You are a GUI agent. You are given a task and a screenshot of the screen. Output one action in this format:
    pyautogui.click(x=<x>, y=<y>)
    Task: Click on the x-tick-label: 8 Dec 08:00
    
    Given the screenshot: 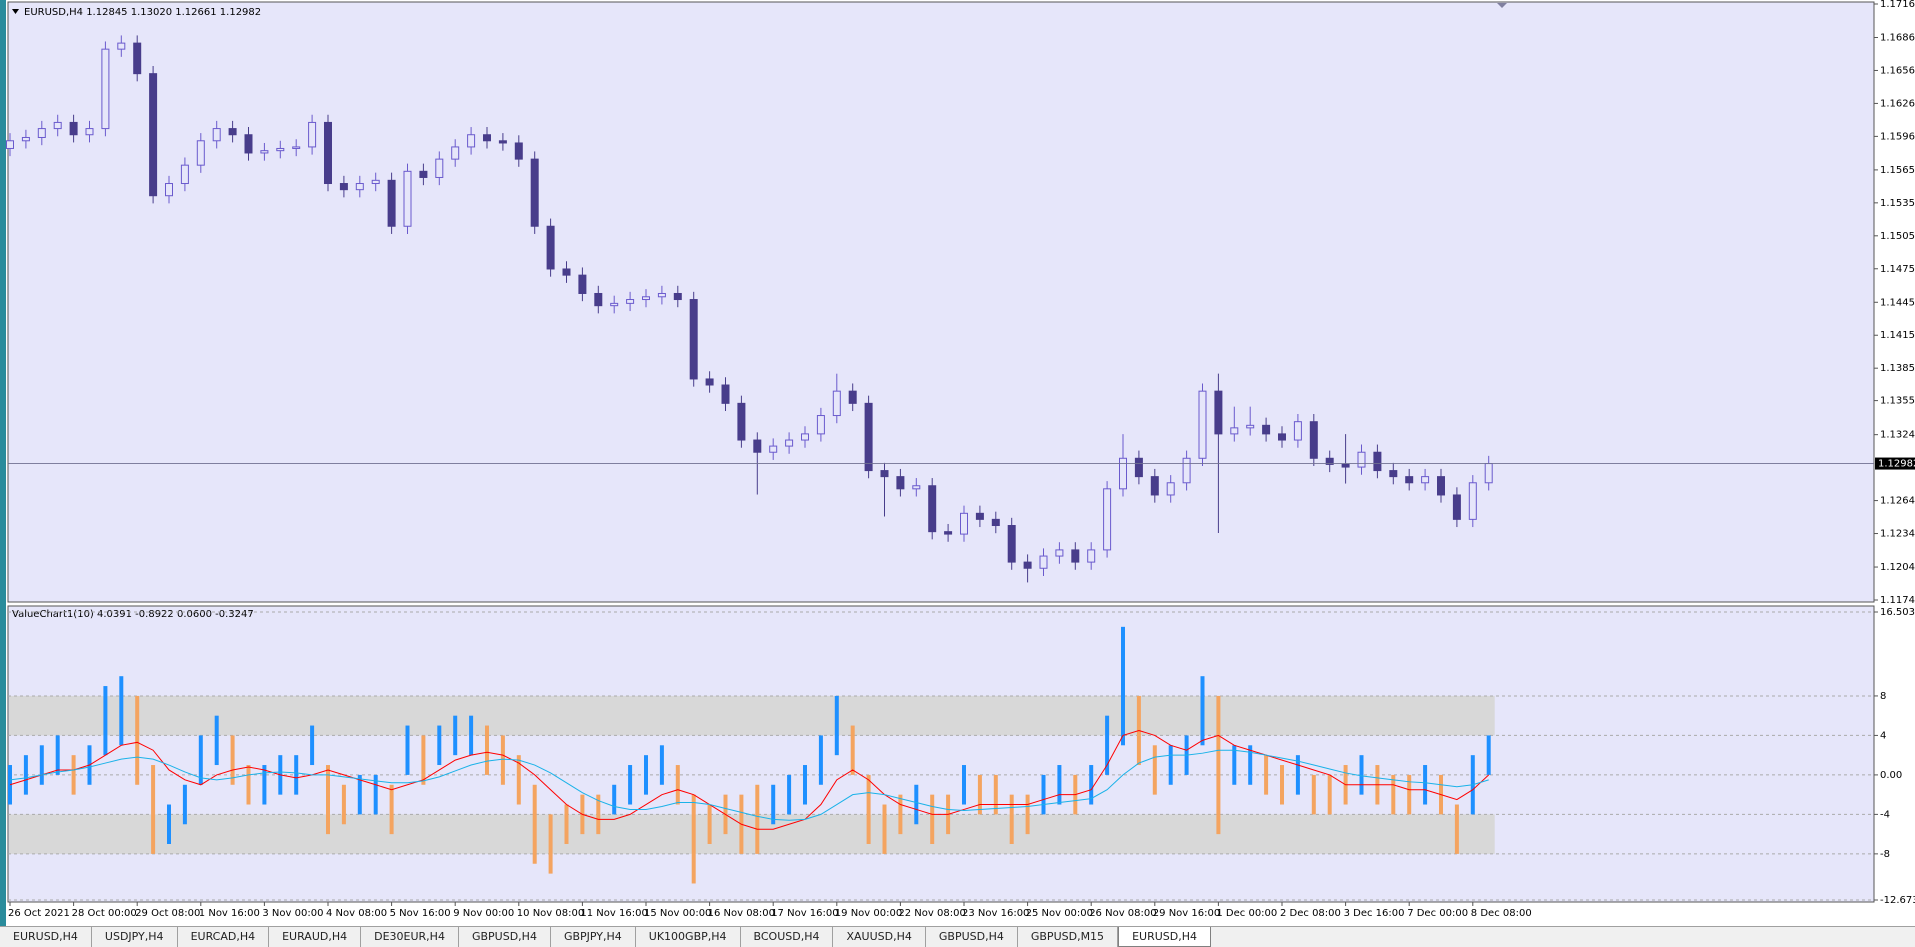 What is the action you would take?
    pyautogui.click(x=1501, y=913)
    